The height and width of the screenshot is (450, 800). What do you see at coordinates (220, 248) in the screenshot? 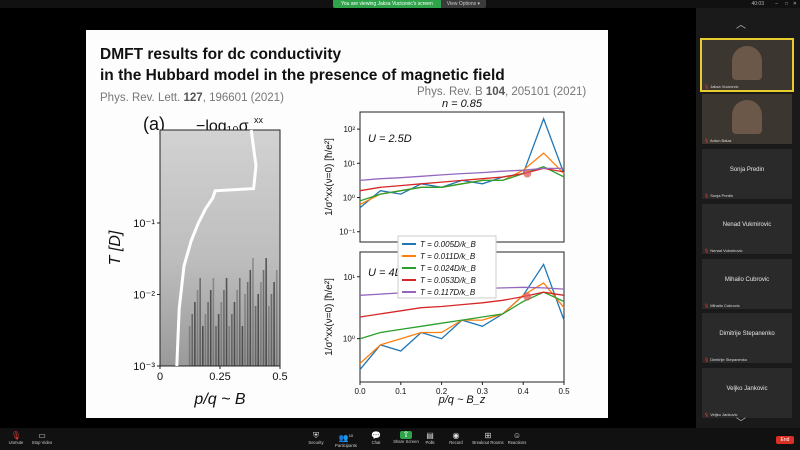
I see `heatmap-background` at bounding box center [220, 248].